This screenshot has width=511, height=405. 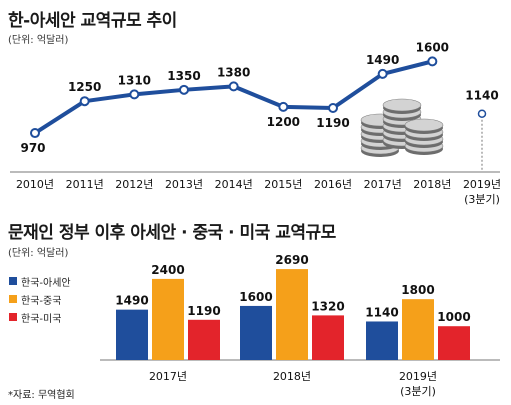 I want to click on category-sublabel: (3분기), so click(x=418, y=391).